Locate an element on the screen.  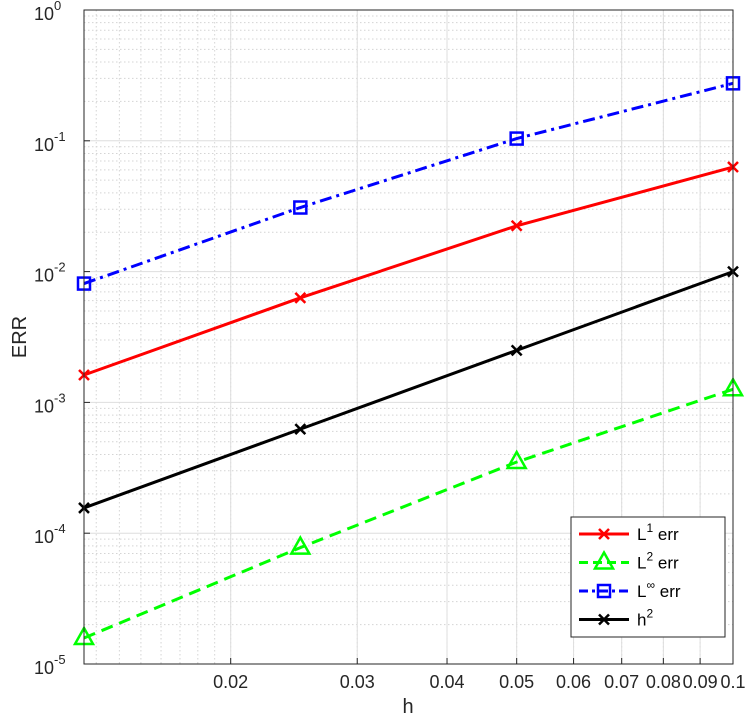
legend-item: L2 err is located at coordinates (629, 561).